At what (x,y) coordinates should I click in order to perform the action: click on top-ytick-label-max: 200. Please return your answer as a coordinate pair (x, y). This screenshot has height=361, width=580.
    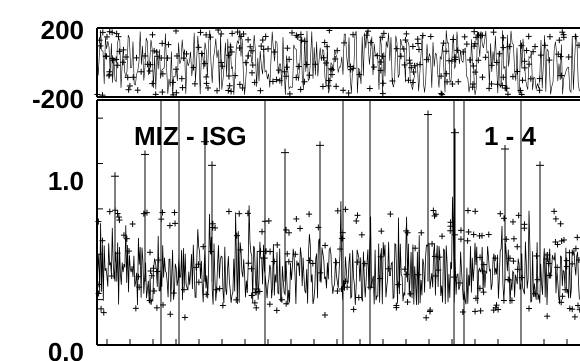
    Looking at the image, I should click on (62, 30).